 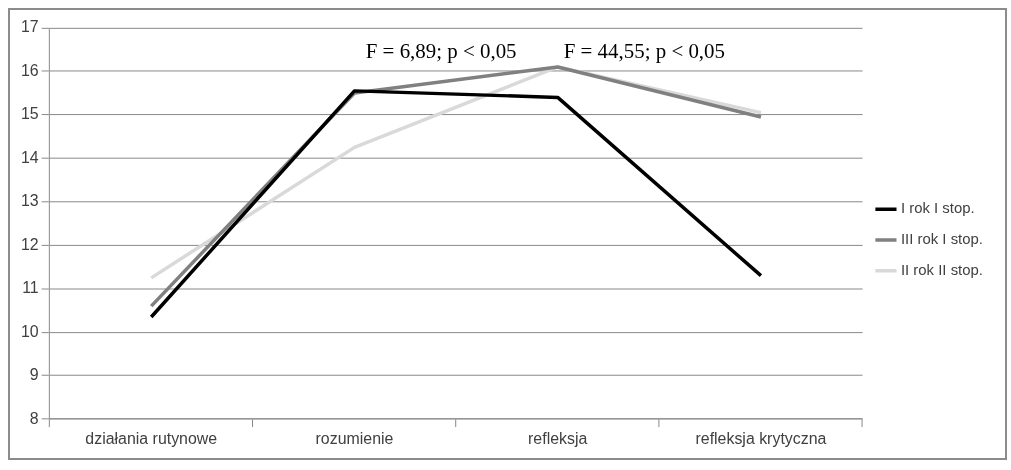 What do you see at coordinates (354, 438) in the screenshot?
I see `x-tick-label: rozumienie` at bounding box center [354, 438].